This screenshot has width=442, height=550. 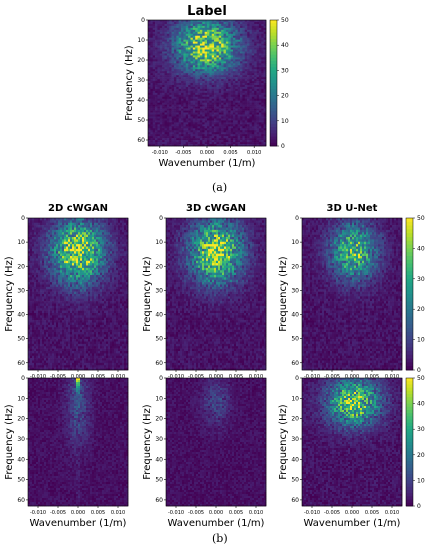 What do you see at coordinates (78, 208) in the screenshot?
I see `chart-title: 2D cWGAN` at bounding box center [78, 208].